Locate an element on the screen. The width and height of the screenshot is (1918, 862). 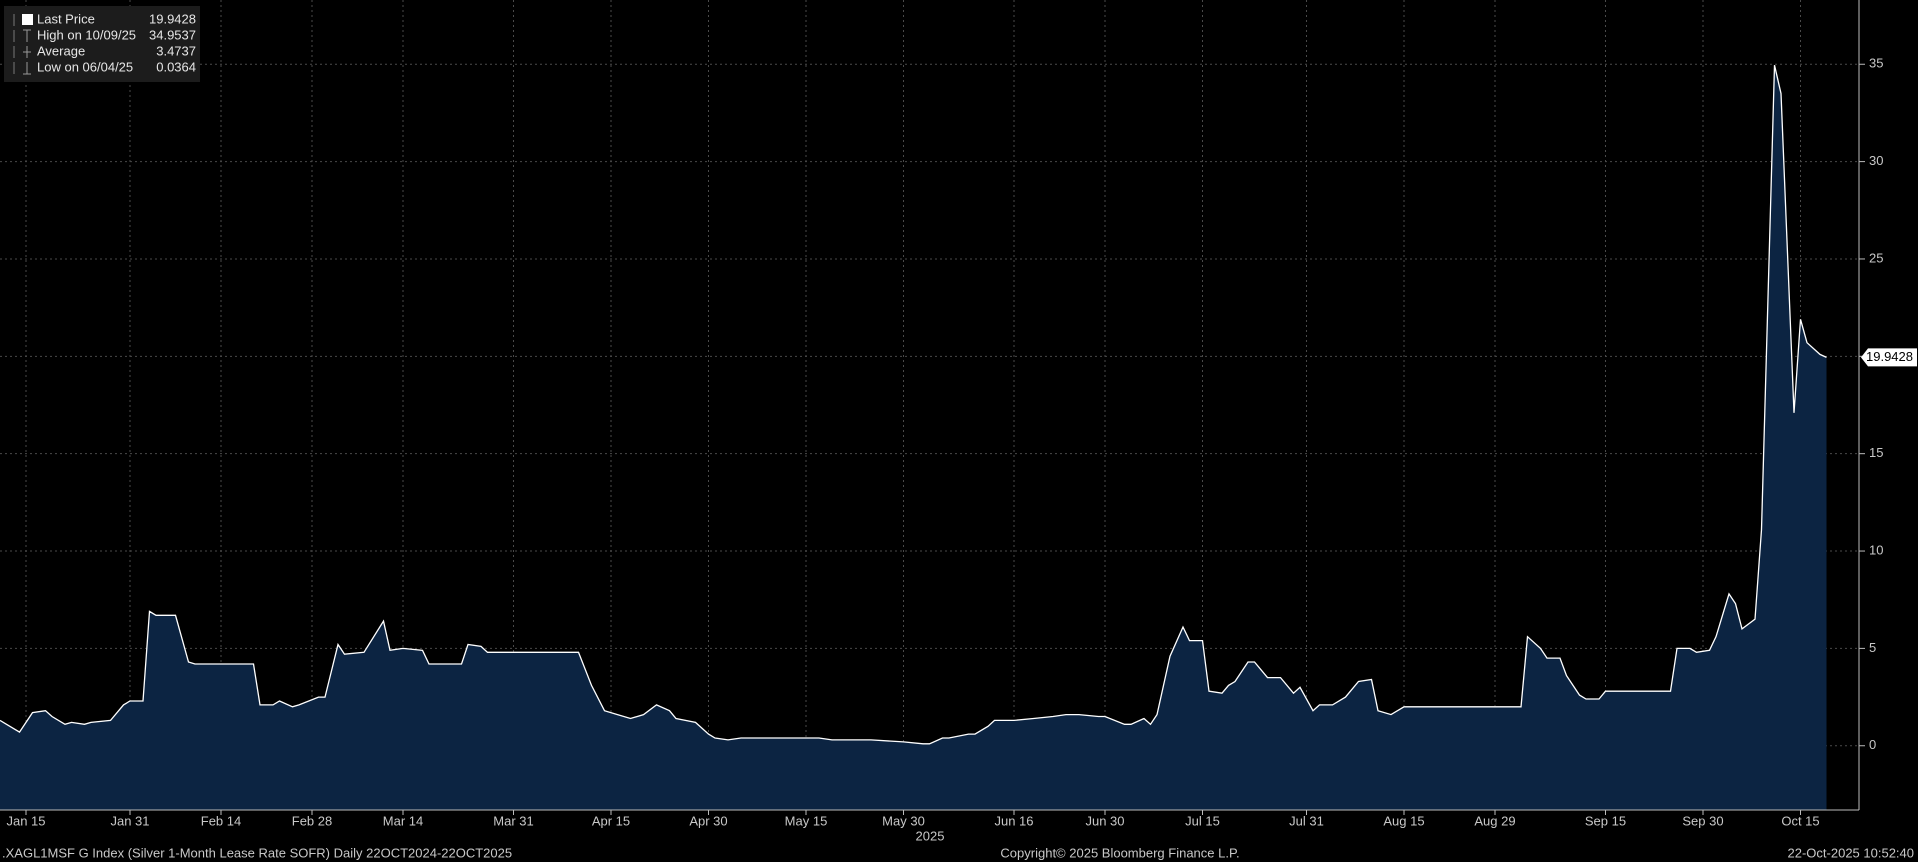
y-tick-label: 0 is located at coordinates (1872, 744).